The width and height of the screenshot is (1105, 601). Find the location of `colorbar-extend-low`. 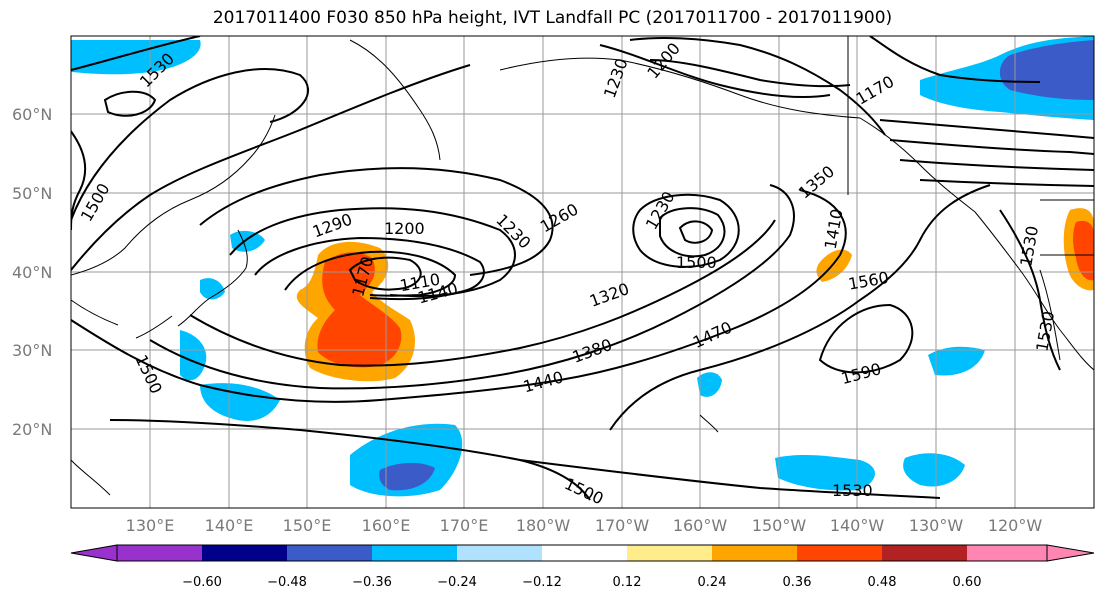

colorbar-extend-low is located at coordinates (94, 553).